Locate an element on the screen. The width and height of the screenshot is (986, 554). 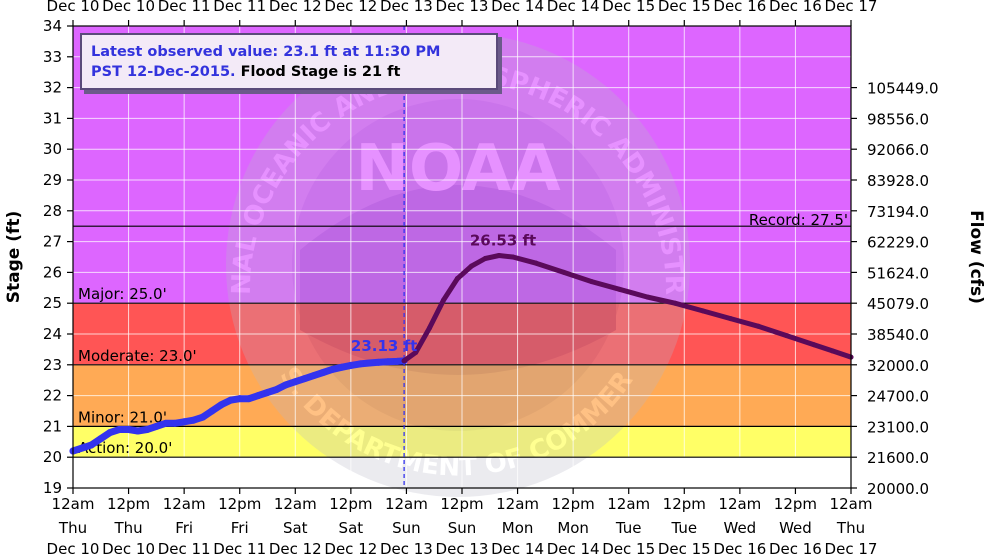
y-tick-label-right: 51624.0 is located at coordinates (898, 273).